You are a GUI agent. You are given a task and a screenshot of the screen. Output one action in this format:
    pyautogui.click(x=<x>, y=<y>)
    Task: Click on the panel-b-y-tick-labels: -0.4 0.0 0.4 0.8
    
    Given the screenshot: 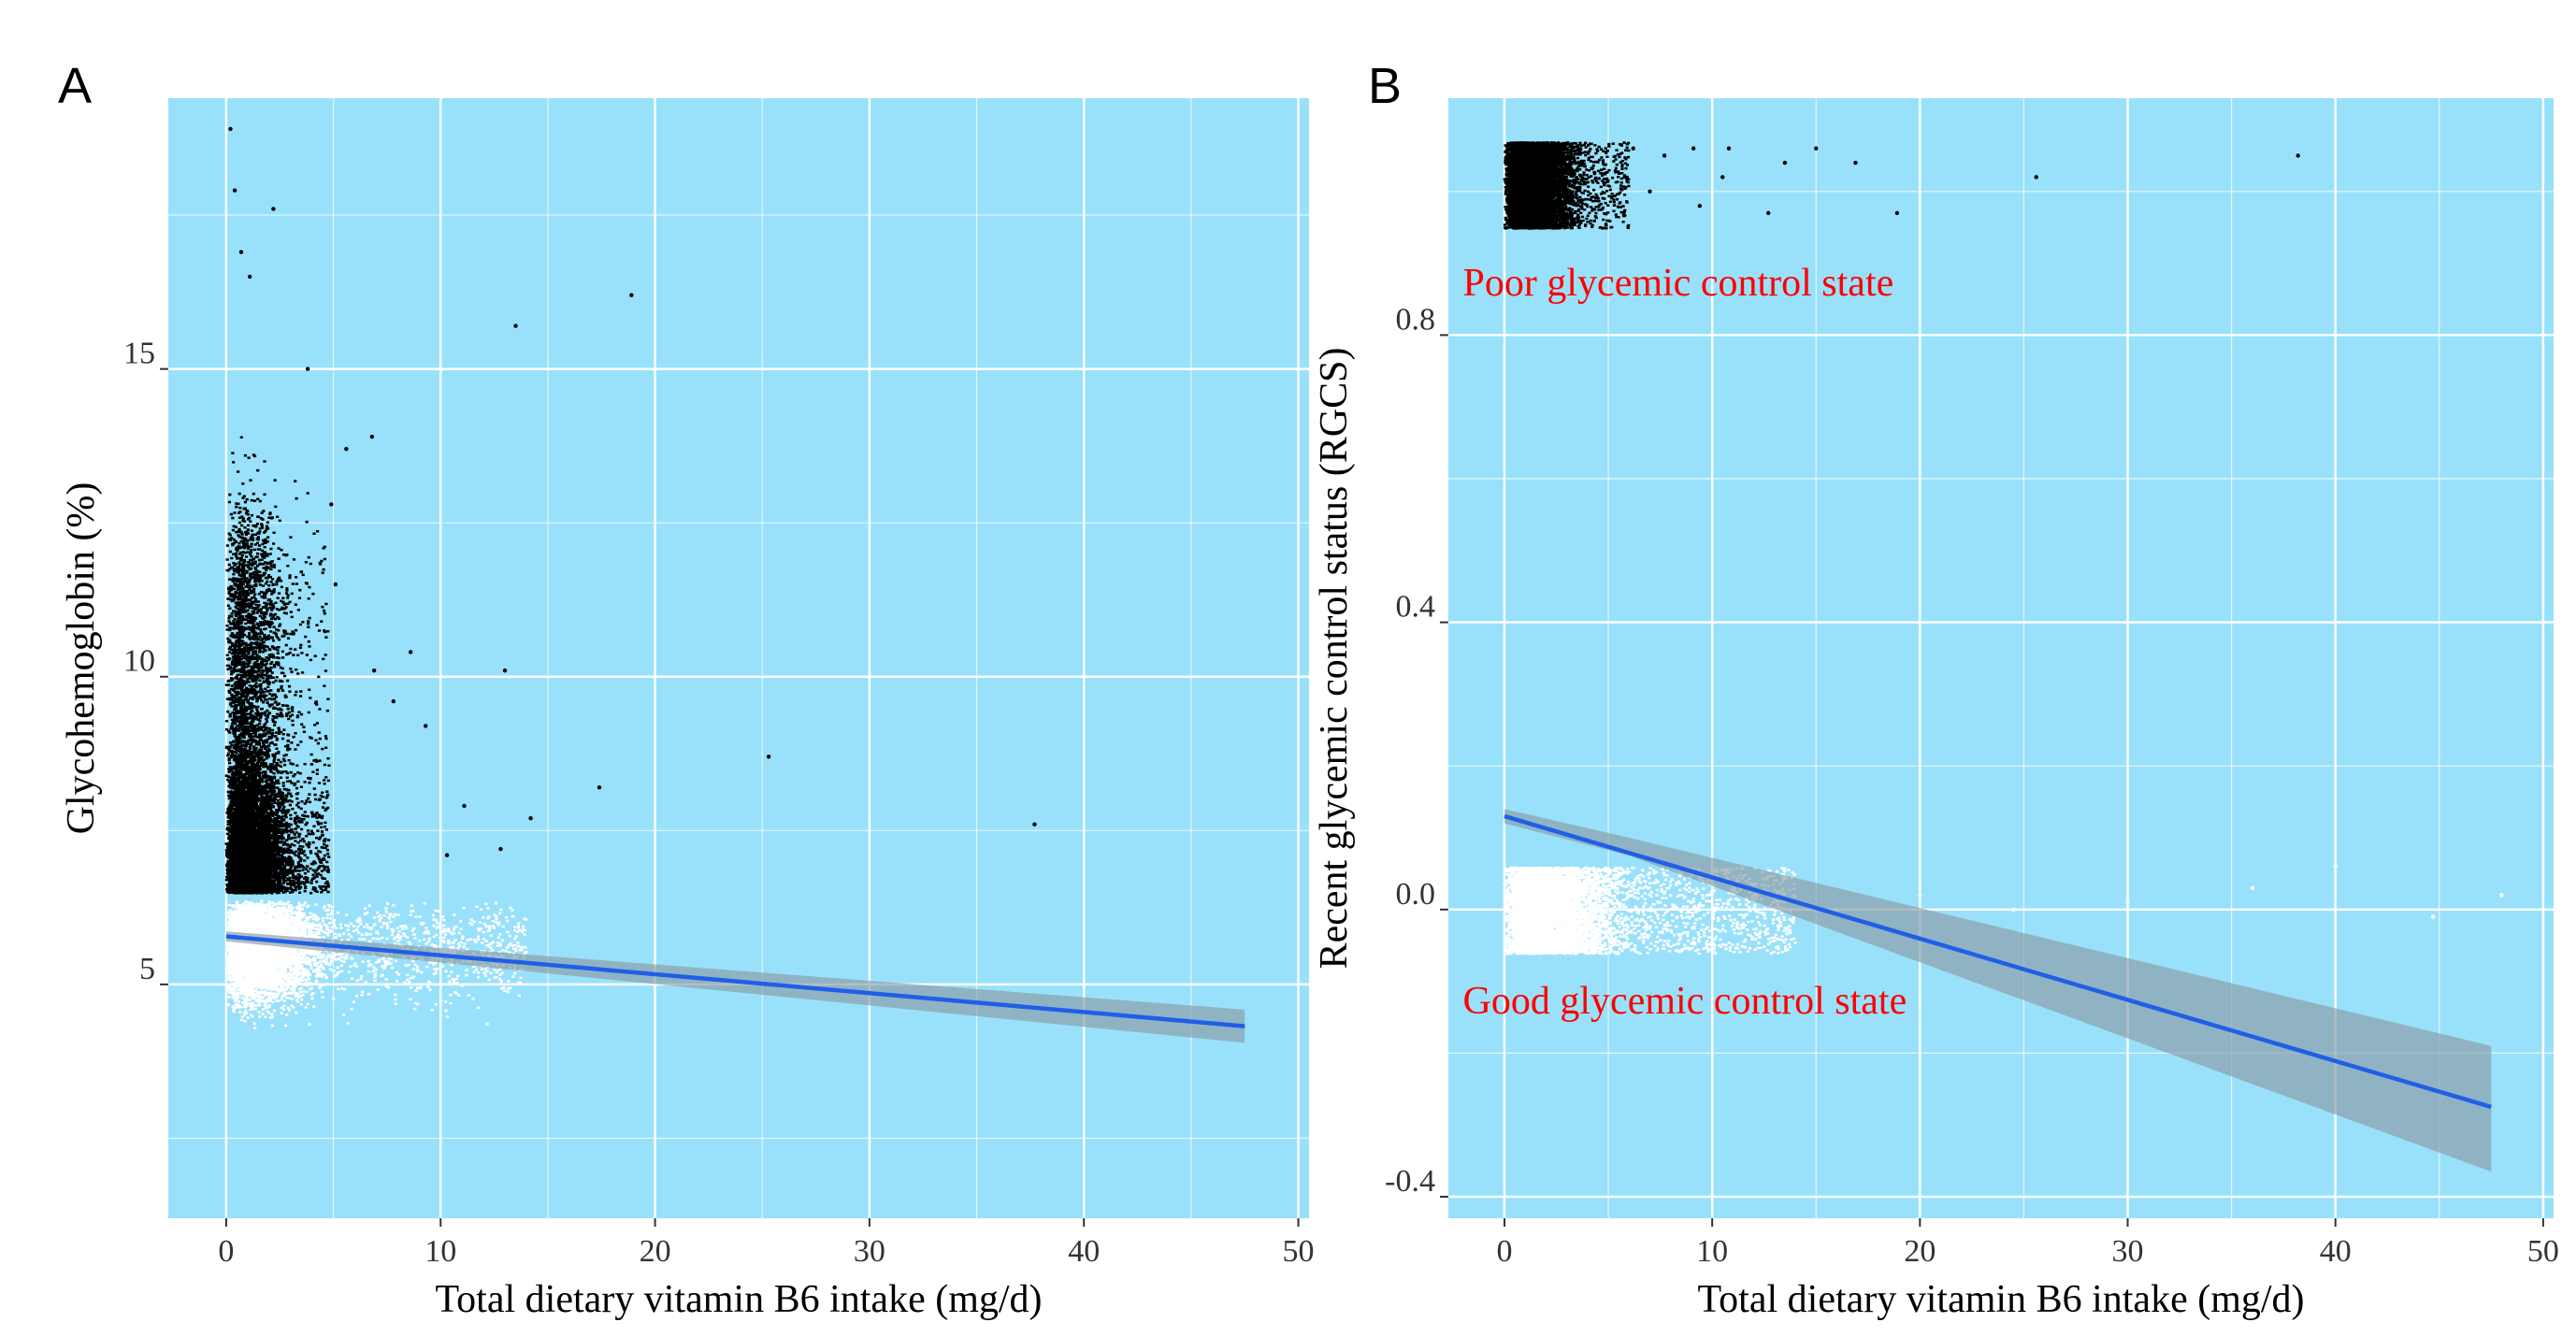 What is the action you would take?
    pyautogui.click(x=1410, y=750)
    